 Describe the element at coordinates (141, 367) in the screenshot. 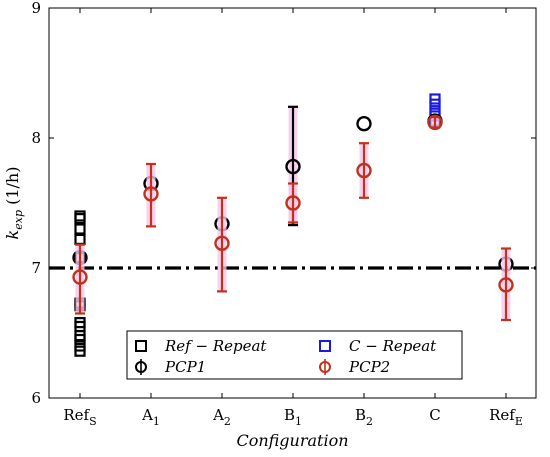

I see `legend-entry-2-marker` at that location.